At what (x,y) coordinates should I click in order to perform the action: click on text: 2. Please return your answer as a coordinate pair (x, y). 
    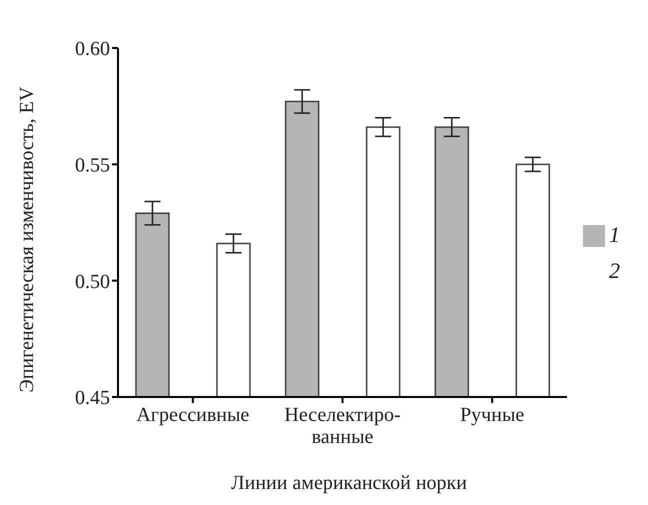
    Looking at the image, I should click on (614, 270).